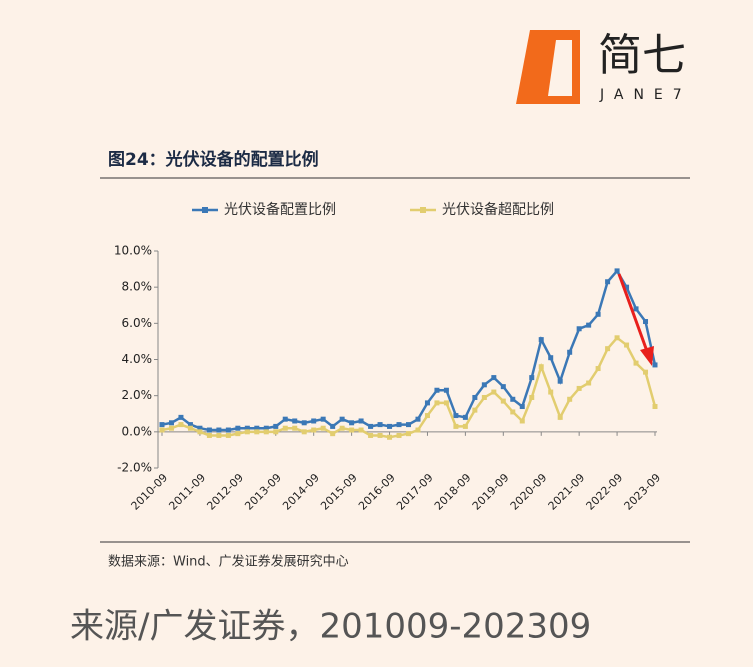 Image resolution: width=753 pixels, height=667 pixels. What do you see at coordinates (137, 323) in the screenshot?
I see `y-tick-label: 6.0%` at bounding box center [137, 323].